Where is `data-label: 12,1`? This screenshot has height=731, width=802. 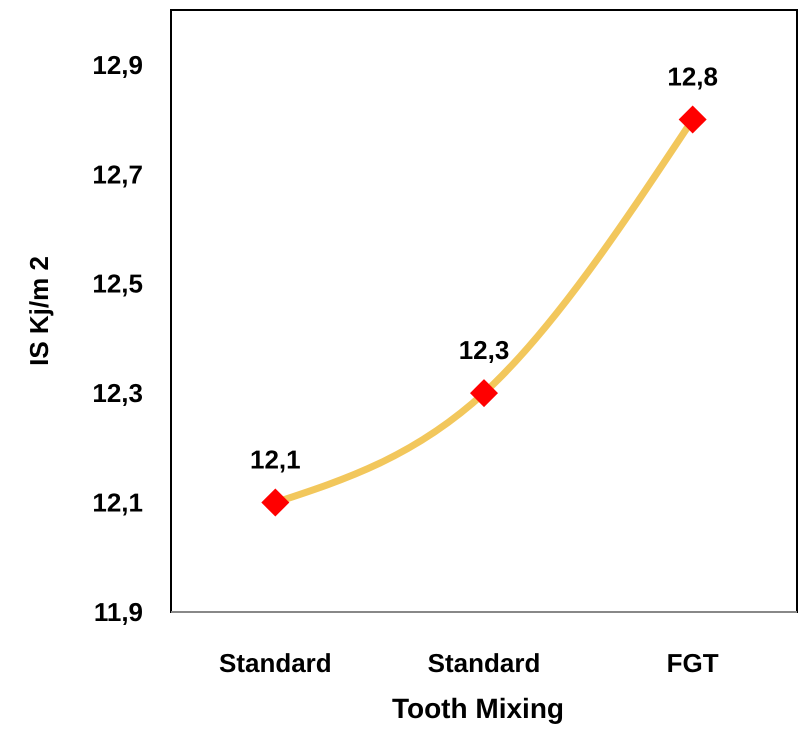 data-label: 12,1 is located at coordinates (275, 459).